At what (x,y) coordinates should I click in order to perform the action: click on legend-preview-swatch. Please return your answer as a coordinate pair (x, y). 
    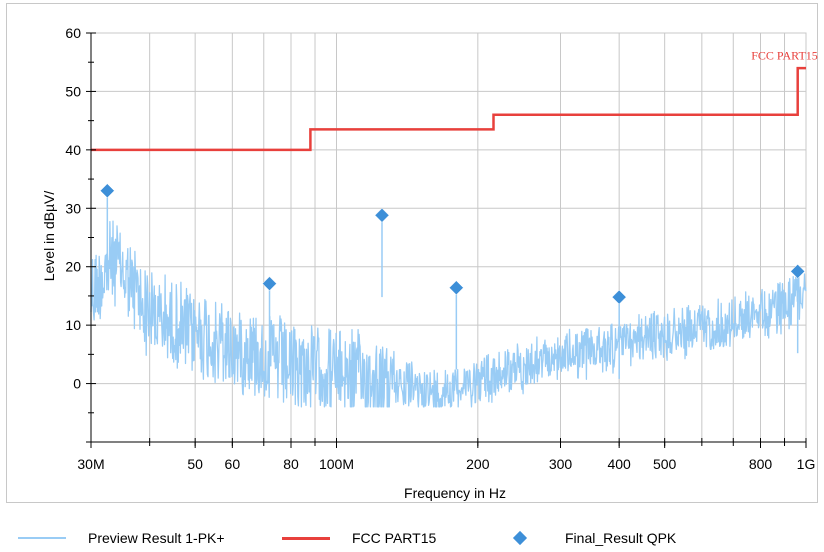
    Looking at the image, I should click on (42, 538).